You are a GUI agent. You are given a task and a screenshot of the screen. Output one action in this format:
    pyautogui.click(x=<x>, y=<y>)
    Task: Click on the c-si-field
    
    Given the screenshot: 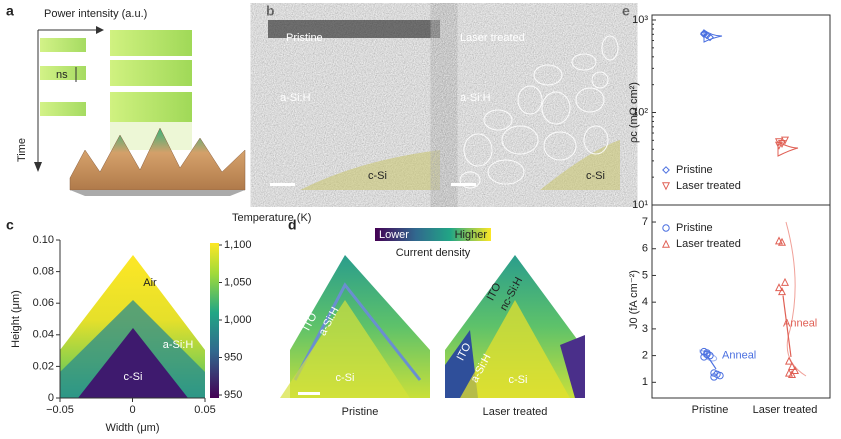 What is the action you would take?
    pyautogui.click(x=133, y=363)
    